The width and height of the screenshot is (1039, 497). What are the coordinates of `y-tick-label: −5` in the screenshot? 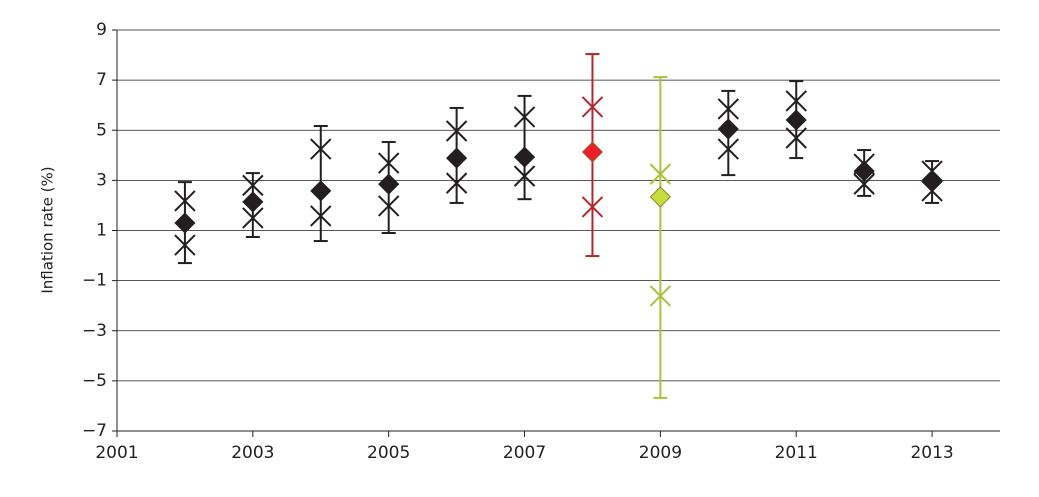 It's located at (94, 381).